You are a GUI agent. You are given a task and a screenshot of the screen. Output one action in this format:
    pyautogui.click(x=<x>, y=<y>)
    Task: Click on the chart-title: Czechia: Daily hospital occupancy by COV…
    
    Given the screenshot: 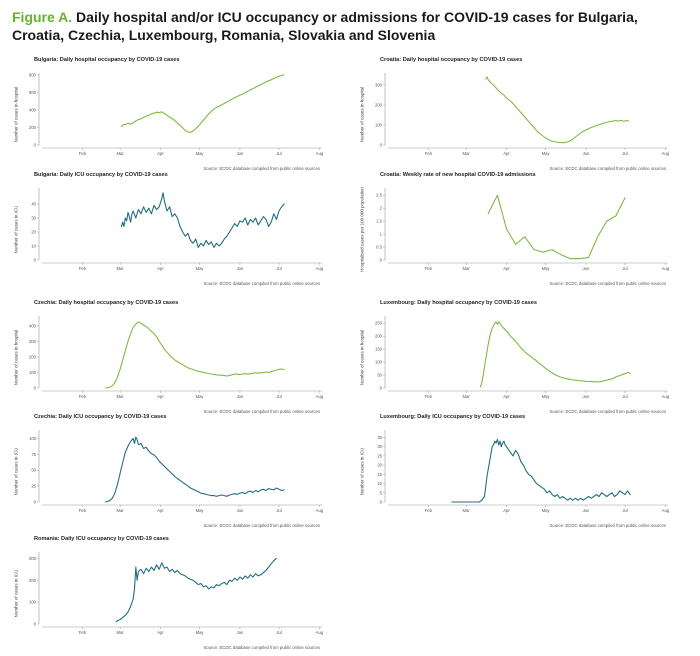 What is the action you would take?
    pyautogui.click(x=106, y=303)
    